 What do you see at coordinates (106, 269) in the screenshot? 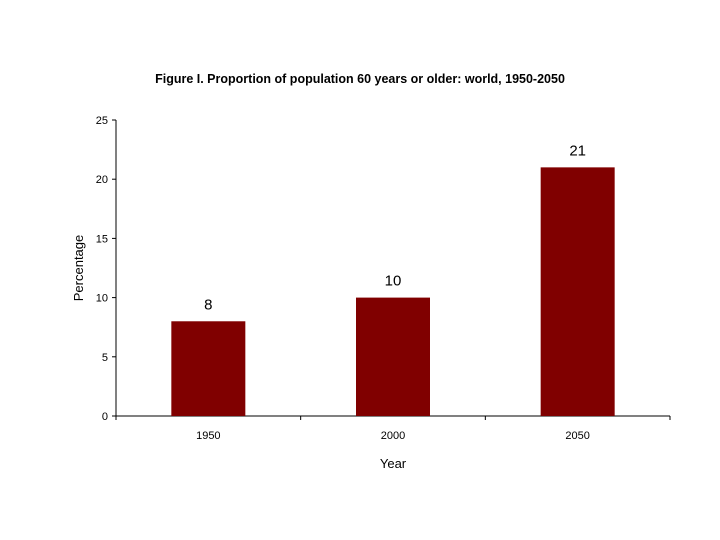
I see `y-axis: 0 5 10 15 20 25` at bounding box center [106, 269].